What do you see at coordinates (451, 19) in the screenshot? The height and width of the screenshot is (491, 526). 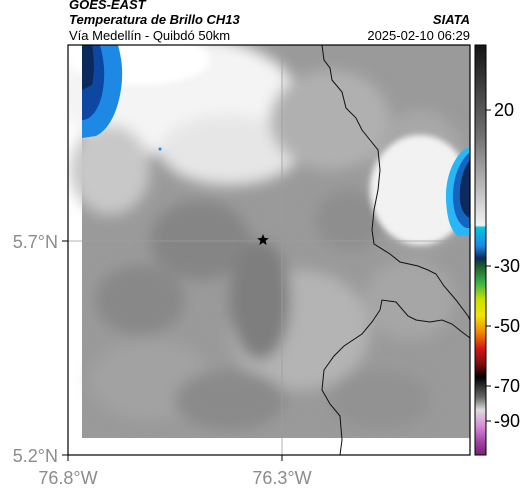 I see `org-label: SIATA` at bounding box center [451, 19].